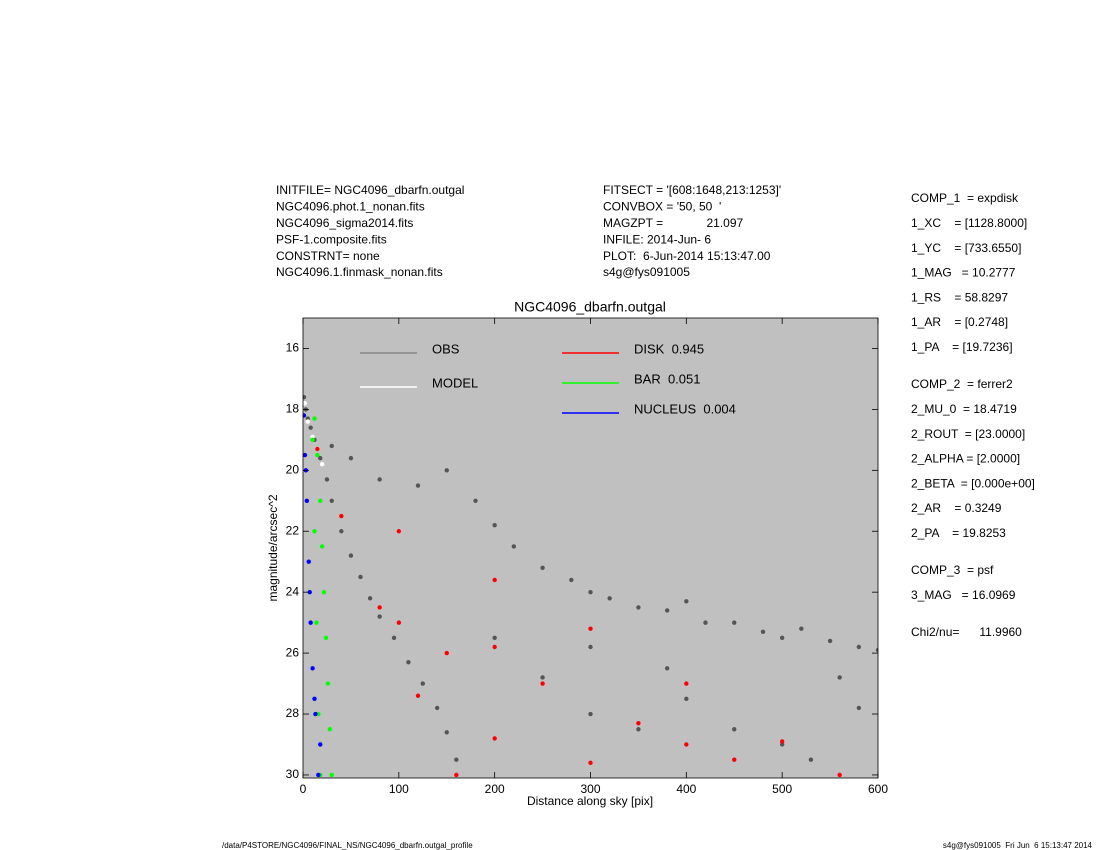 The width and height of the screenshot is (1100, 850). What do you see at coordinates (966, 632) in the screenshot?
I see `parameter-line: Chi2/nu= 11.9960` at bounding box center [966, 632].